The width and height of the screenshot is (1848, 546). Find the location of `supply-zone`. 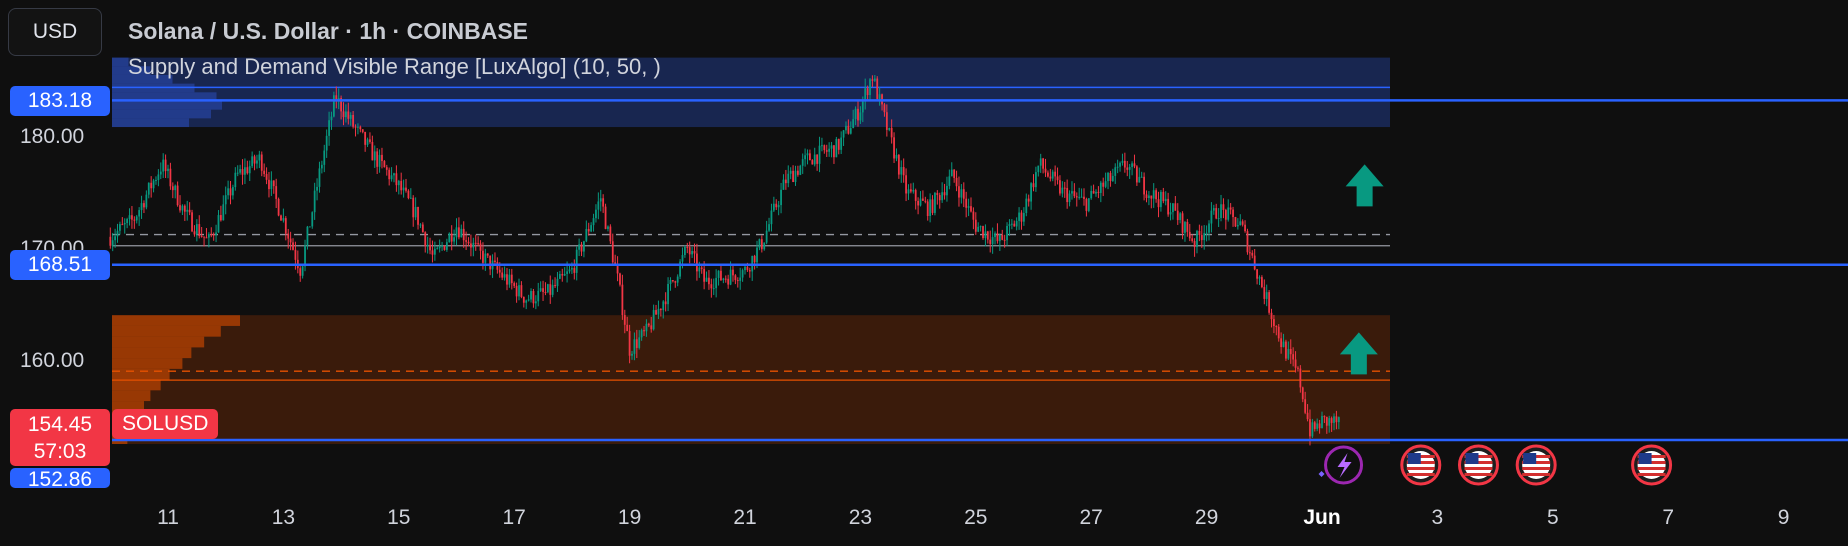

supply-zone is located at coordinates (751, 92).